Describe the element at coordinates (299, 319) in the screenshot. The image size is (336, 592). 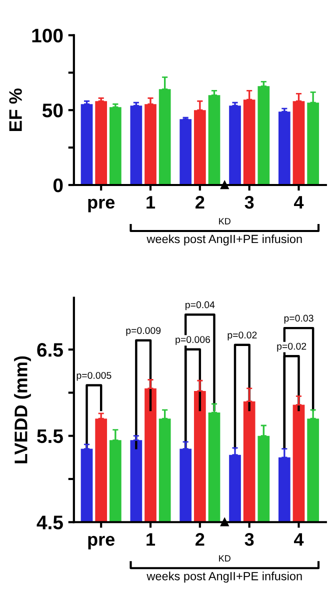
I see `annotation: p=0.03` at that location.